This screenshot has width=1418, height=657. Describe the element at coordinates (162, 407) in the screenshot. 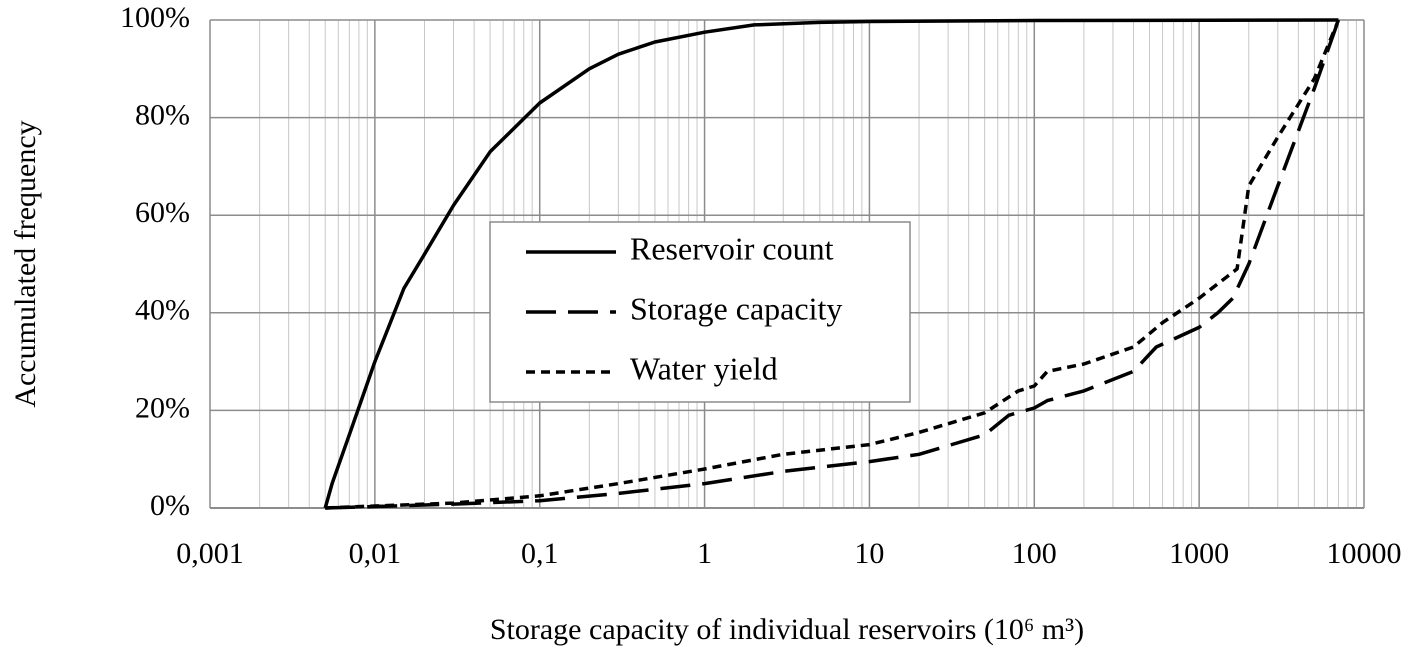

I see `y-tick-label: 20%` at that location.